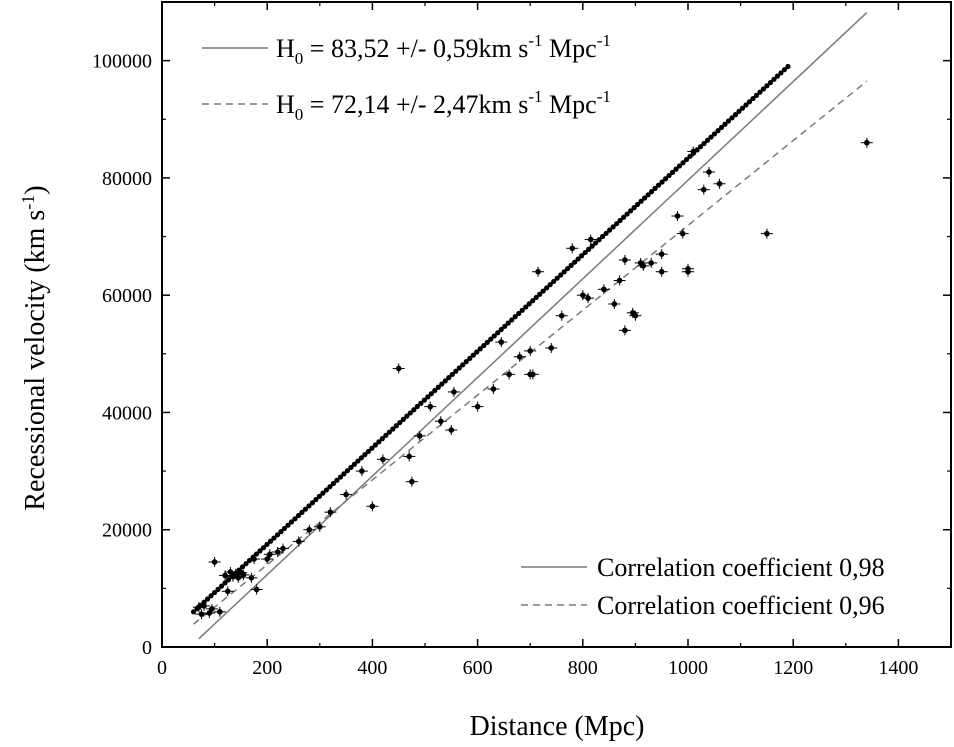  What do you see at coordinates (35, 360) in the screenshot?
I see `y-axis-title-main: Recessional velocity (km s` at bounding box center [35, 360].